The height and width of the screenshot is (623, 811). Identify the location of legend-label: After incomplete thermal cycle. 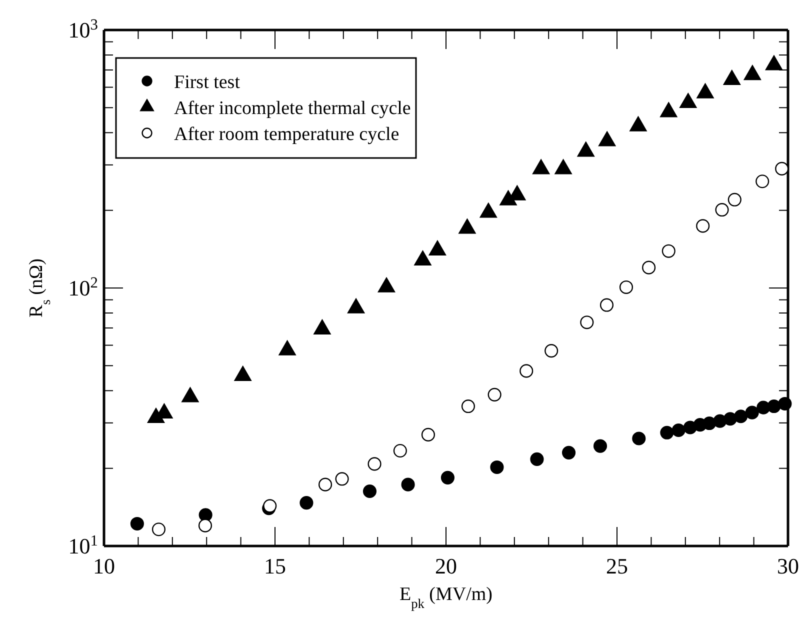
(292, 108).